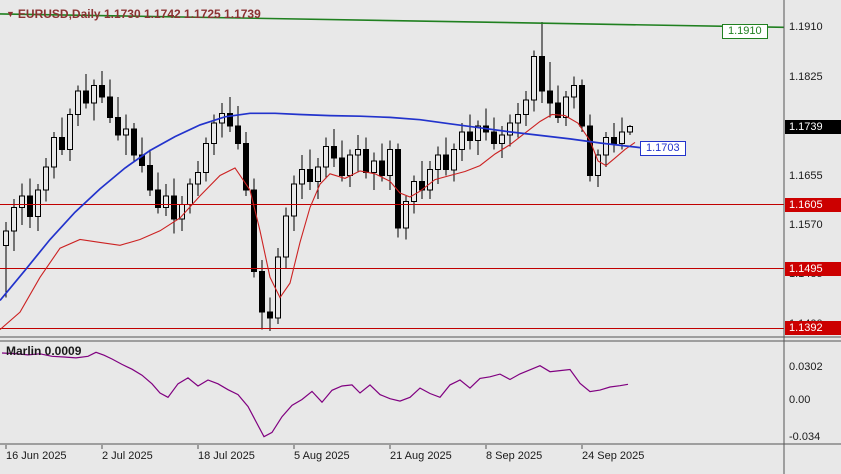 This screenshot has height=474, width=841. Describe the element at coordinates (294, 447) in the screenshot. I see `date-axis-ticks` at that location.